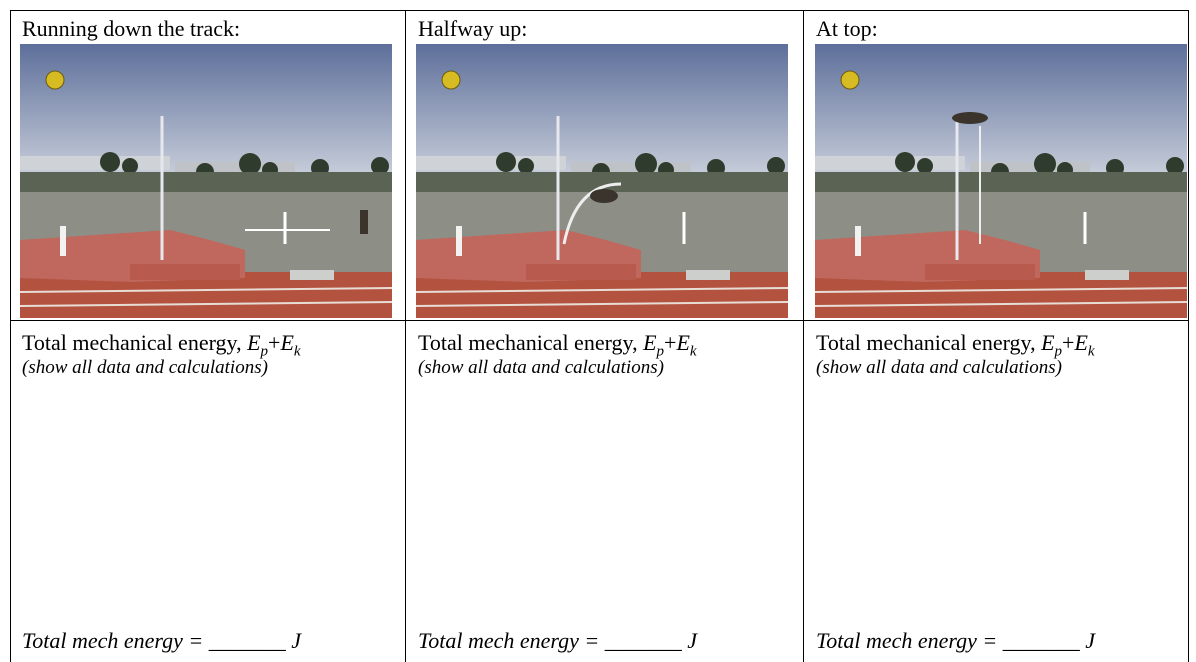  I want to click on heading: At top:, so click(847, 28).